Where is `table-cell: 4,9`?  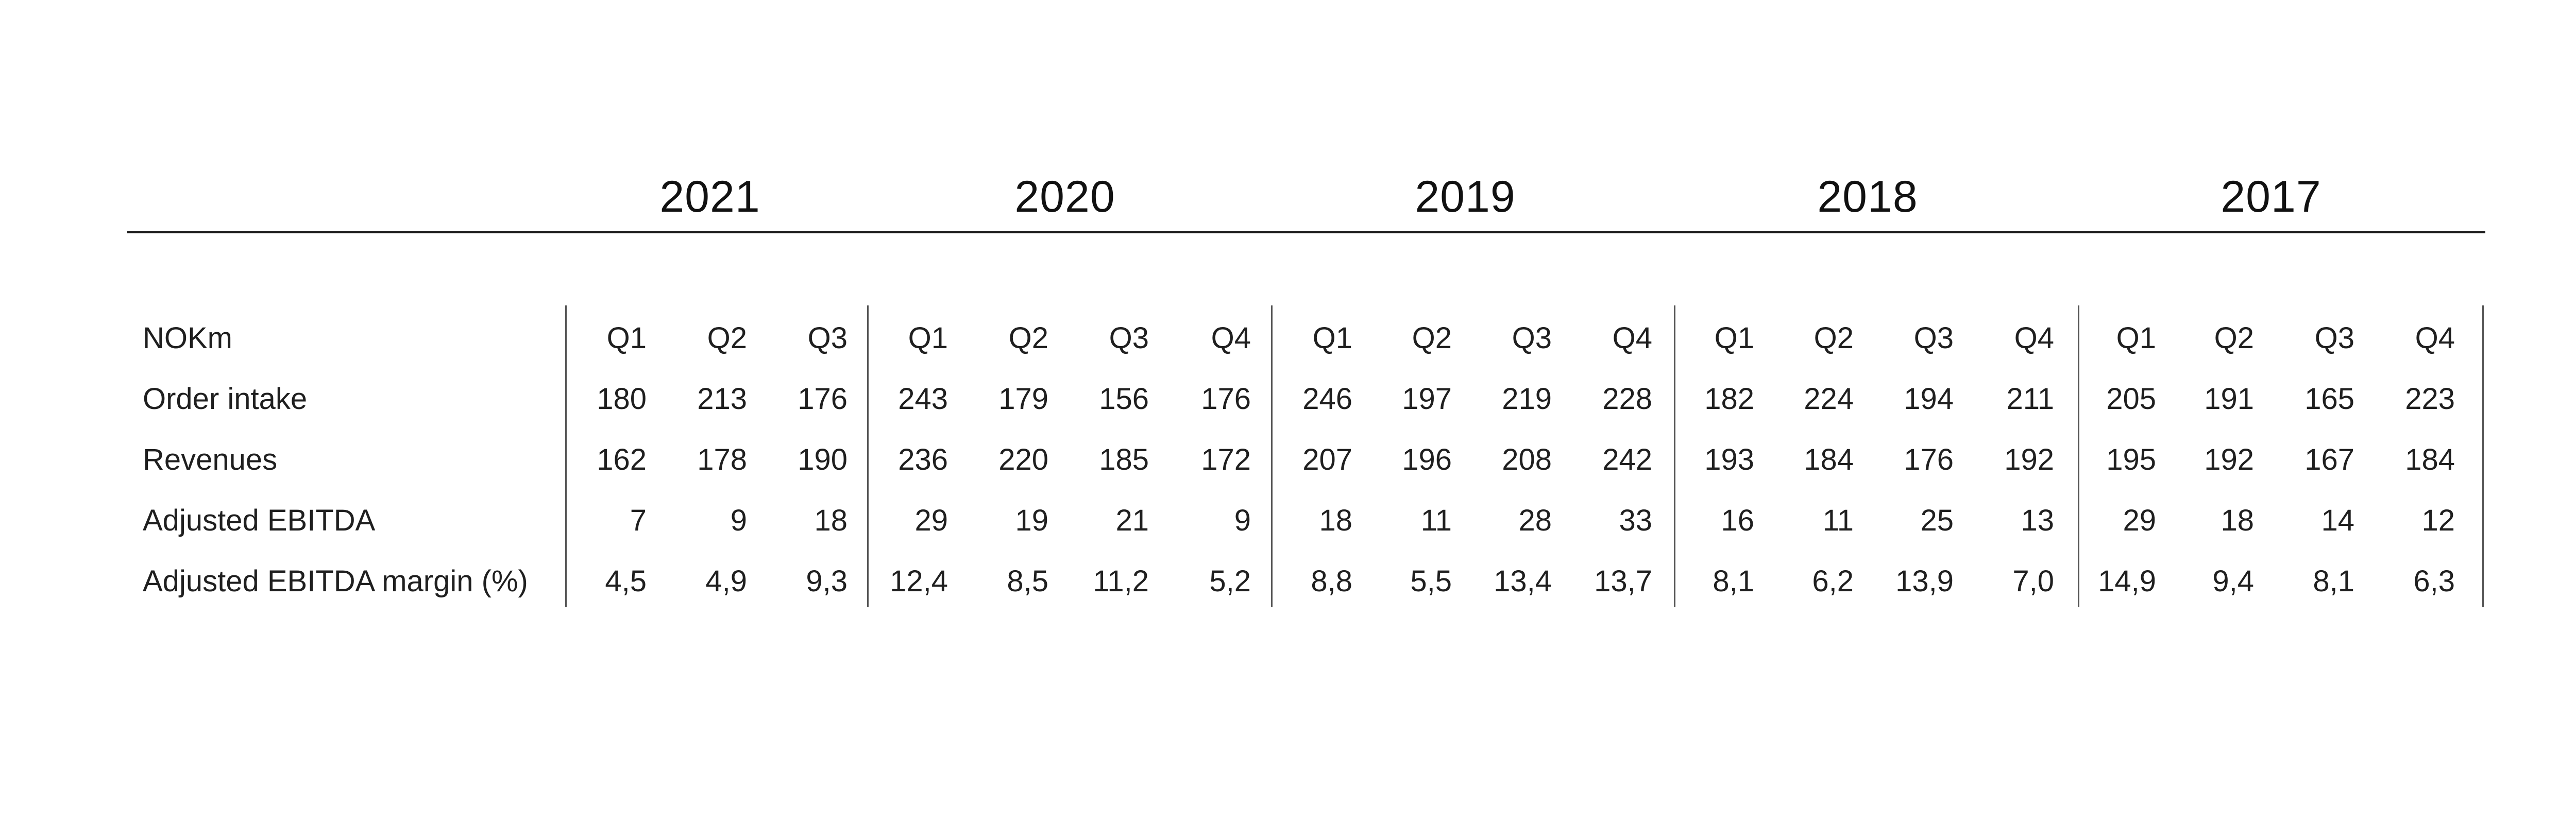
table-cell: 4,9 is located at coordinates (726, 581).